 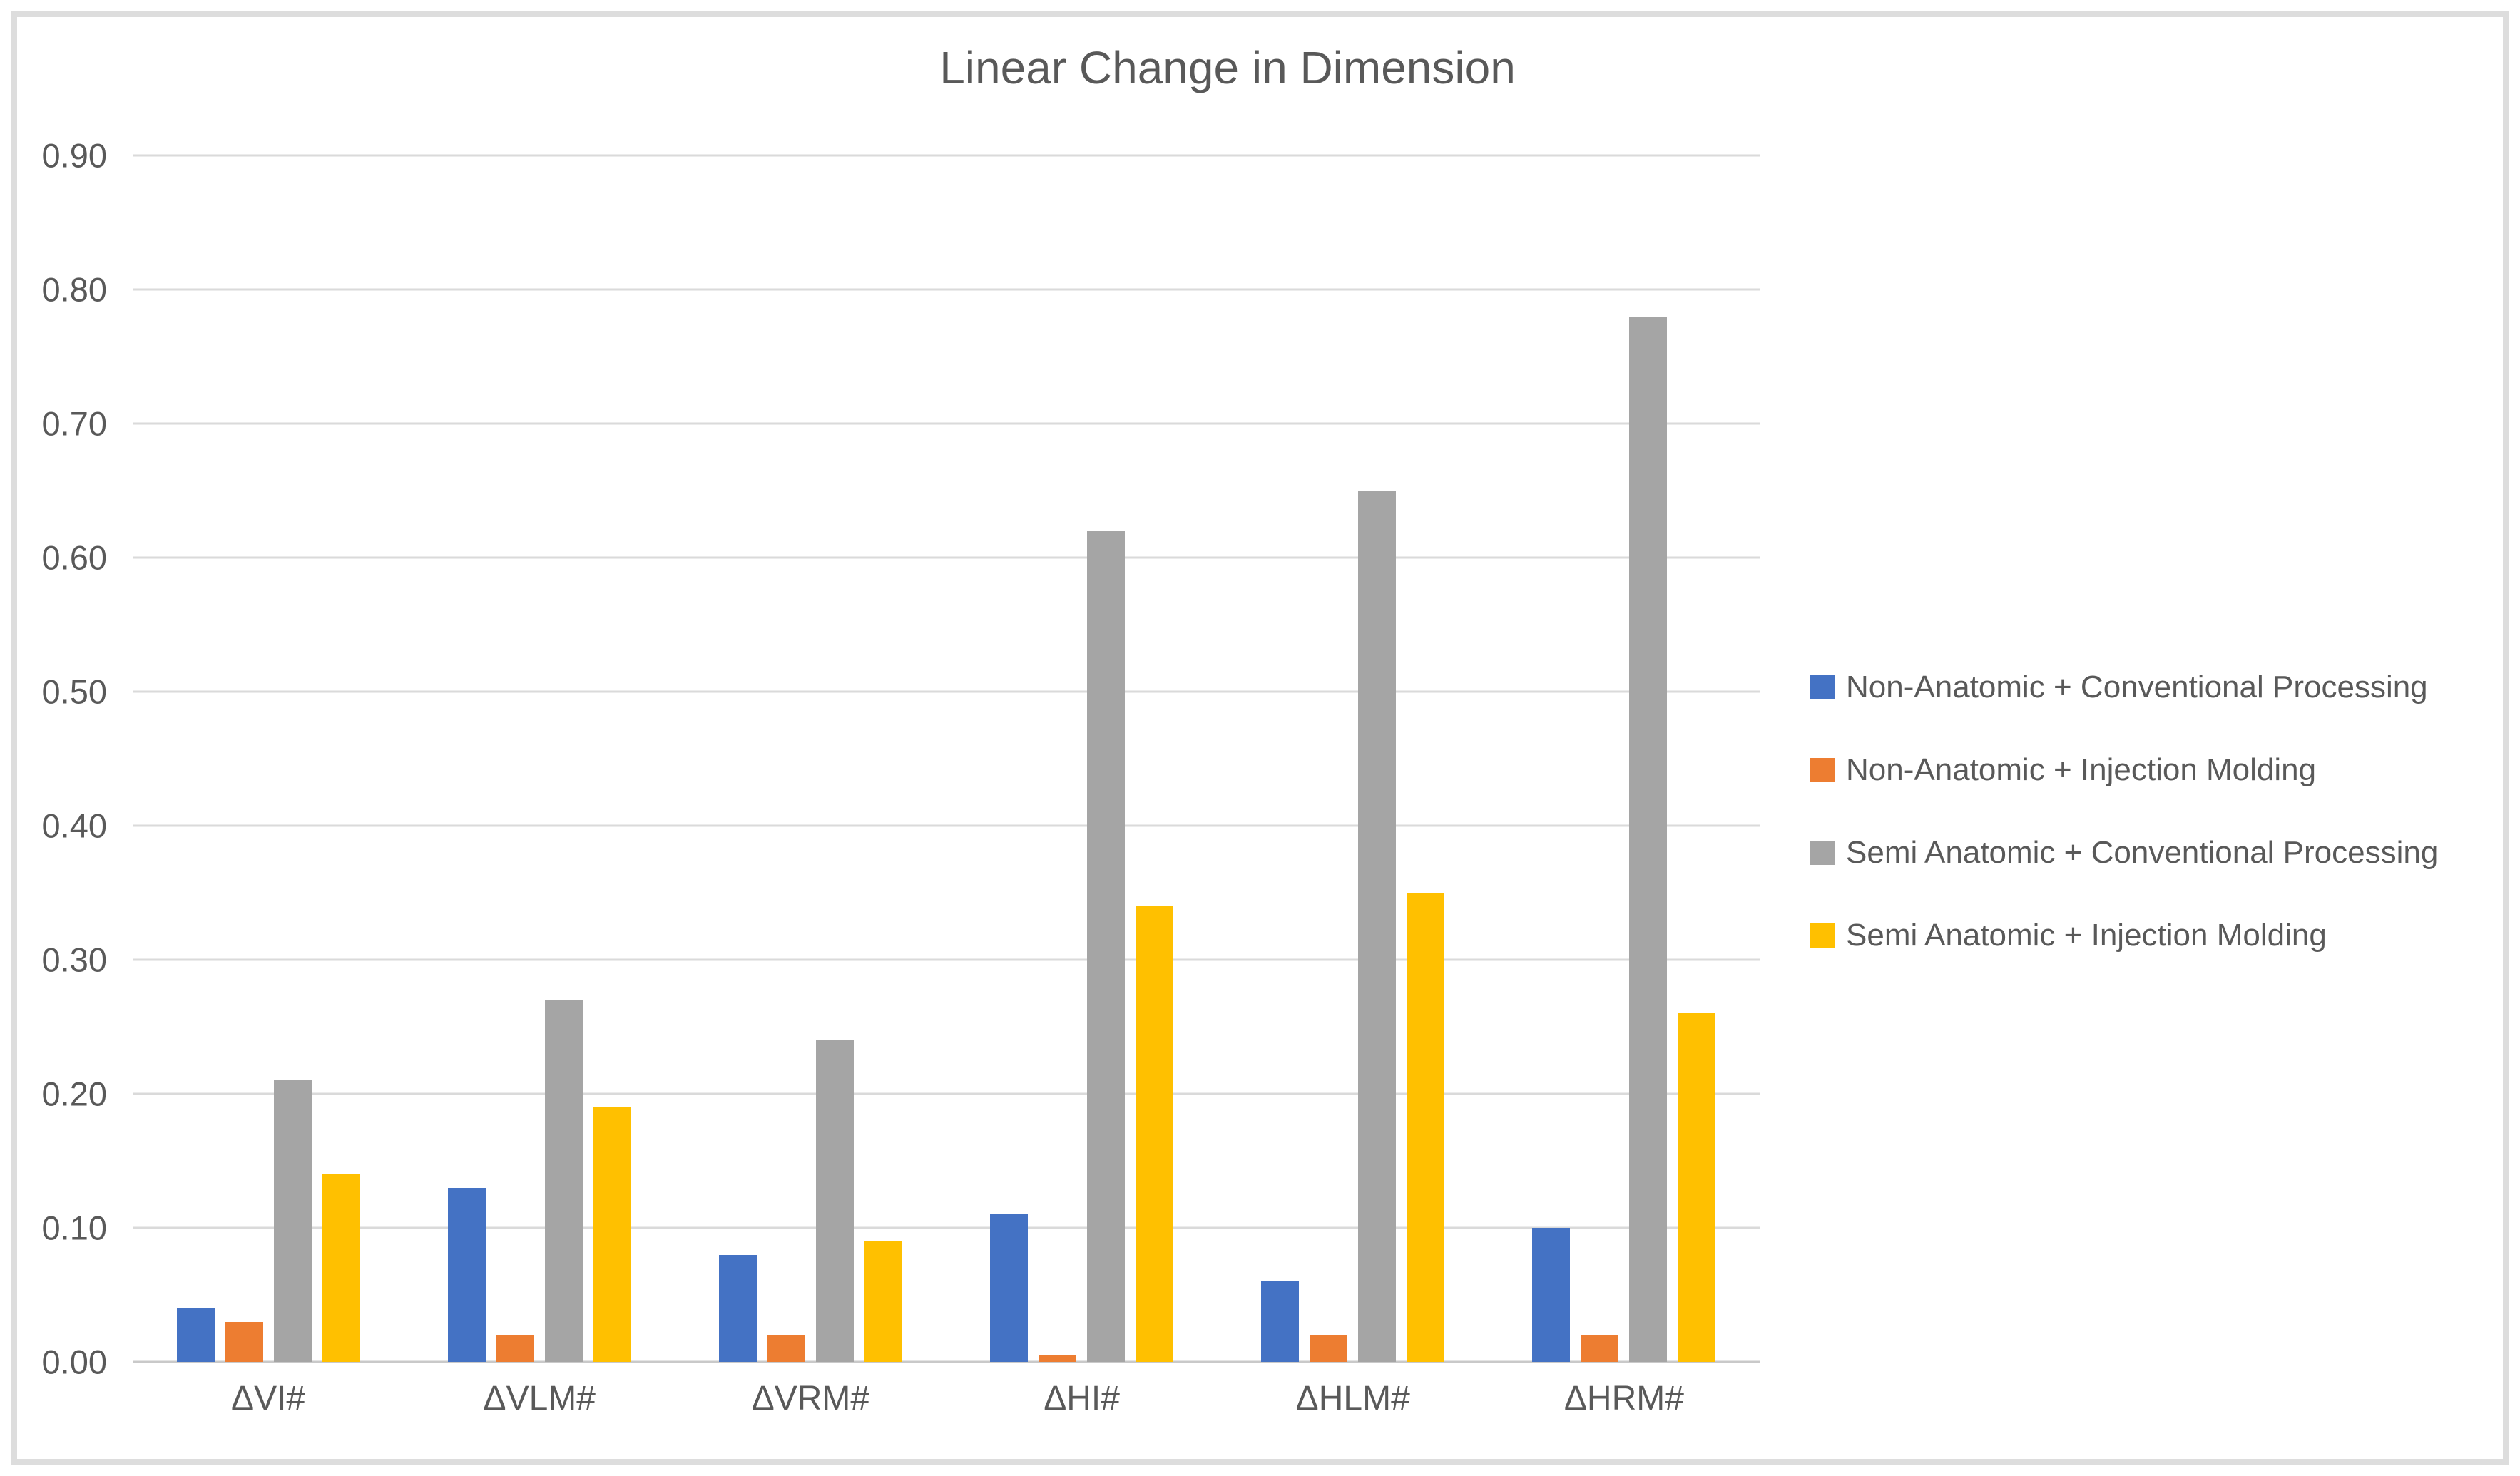 What do you see at coordinates (786, 1348) in the screenshot?
I see `bar-ΔVRM#-Non-Anatomic + Injection Molding` at bounding box center [786, 1348].